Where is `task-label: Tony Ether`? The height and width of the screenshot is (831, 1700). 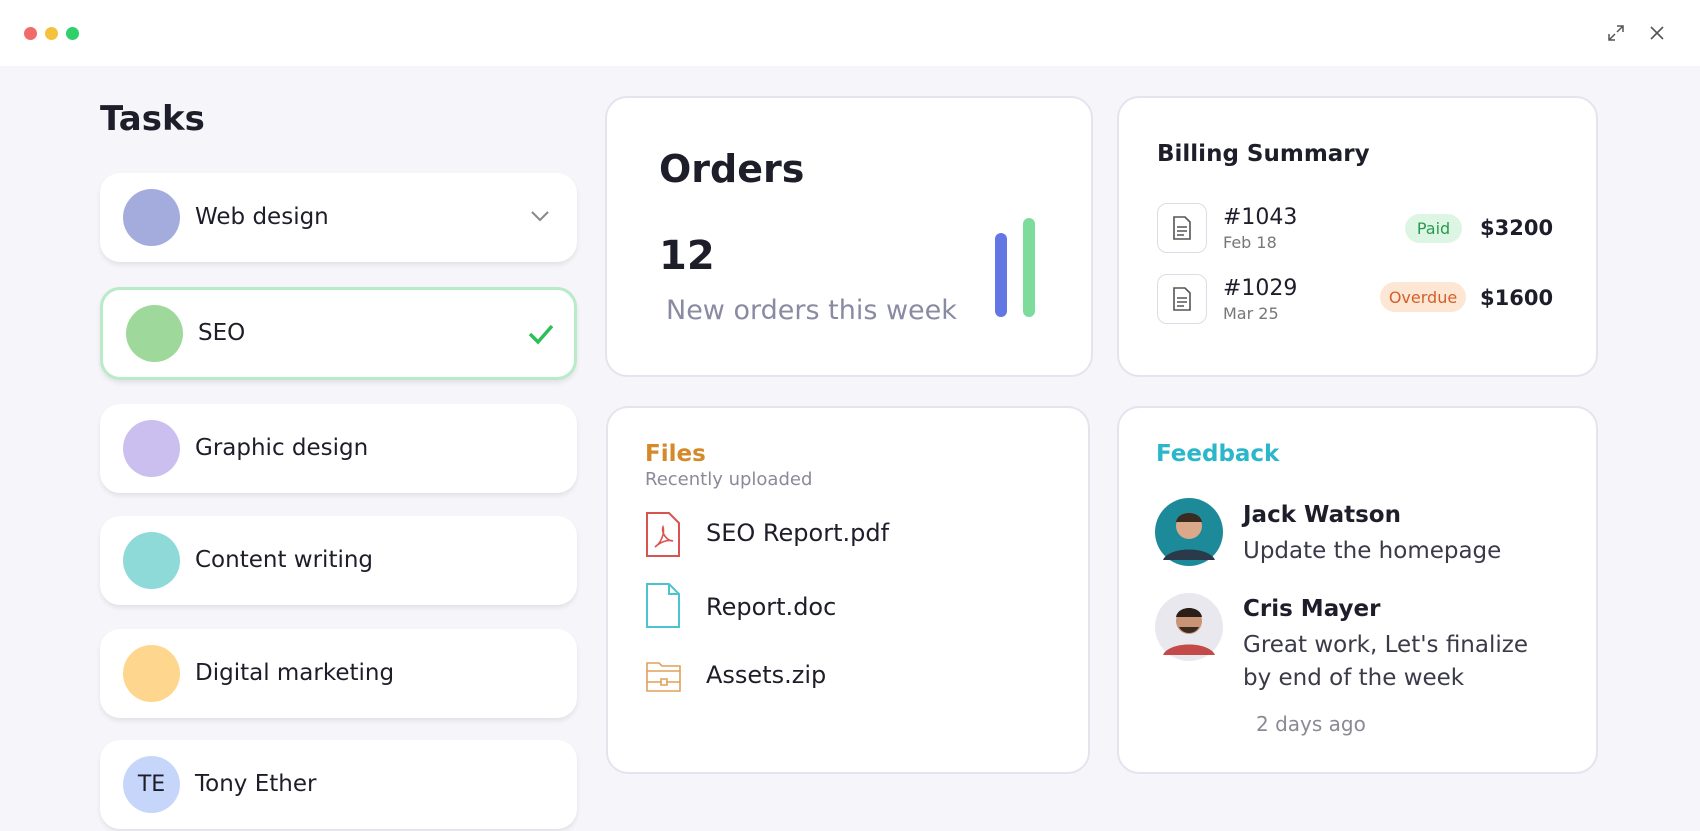
task-label: Tony Ether is located at coordinates (256, 784).